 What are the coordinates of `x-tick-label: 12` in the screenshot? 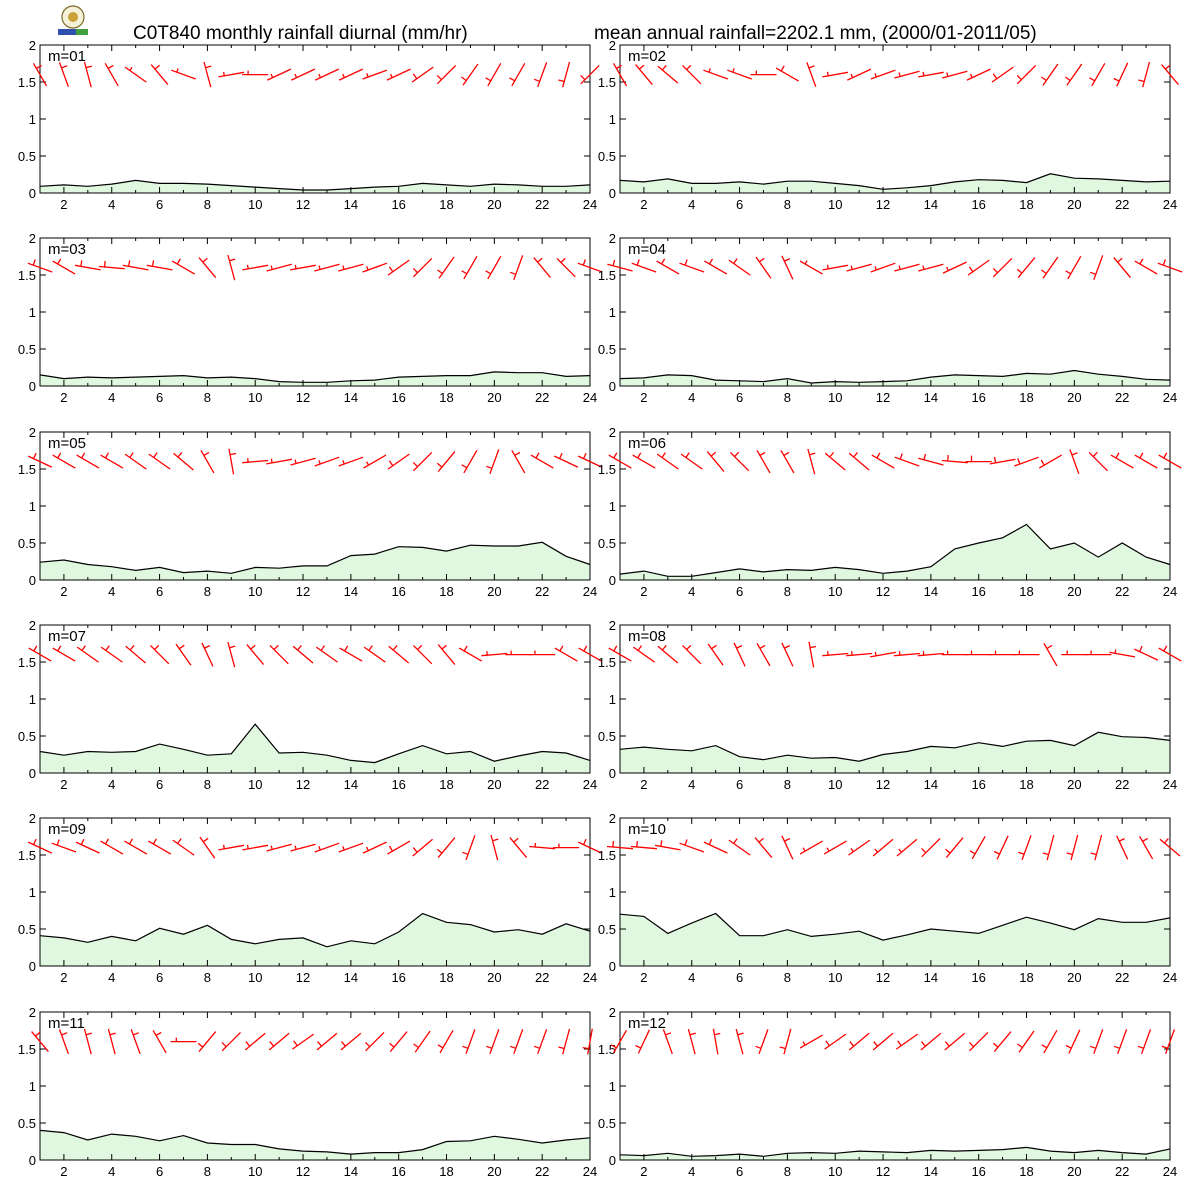 It's located at (303, 204).